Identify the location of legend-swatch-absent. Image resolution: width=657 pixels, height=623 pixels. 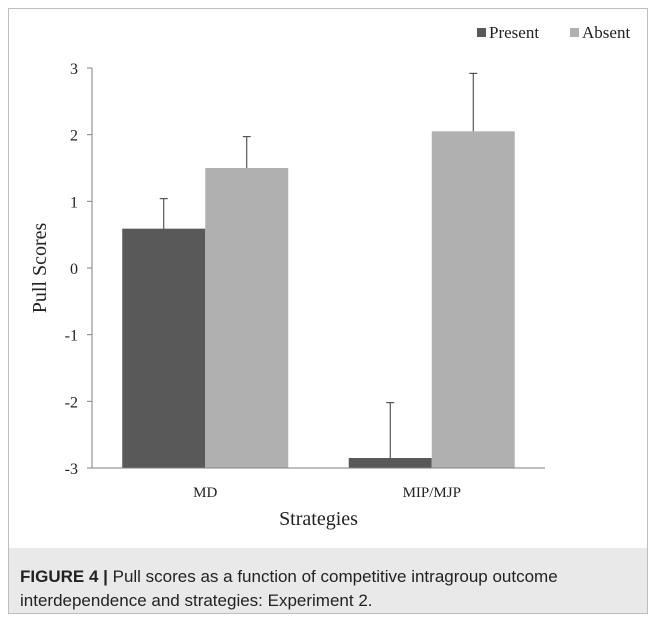
(574, 32).